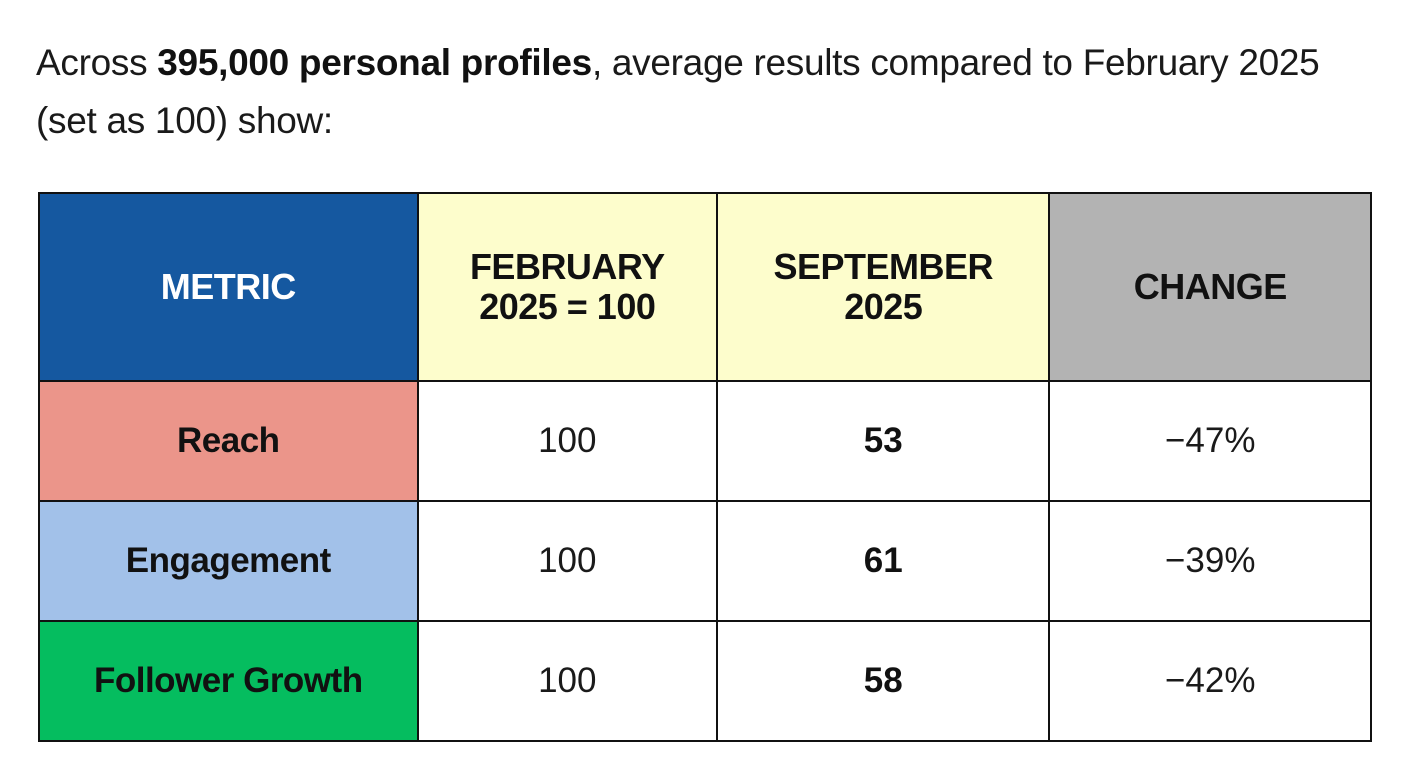  I want to click on header-september-line1: SEPTEMBER, so click(883, 266).